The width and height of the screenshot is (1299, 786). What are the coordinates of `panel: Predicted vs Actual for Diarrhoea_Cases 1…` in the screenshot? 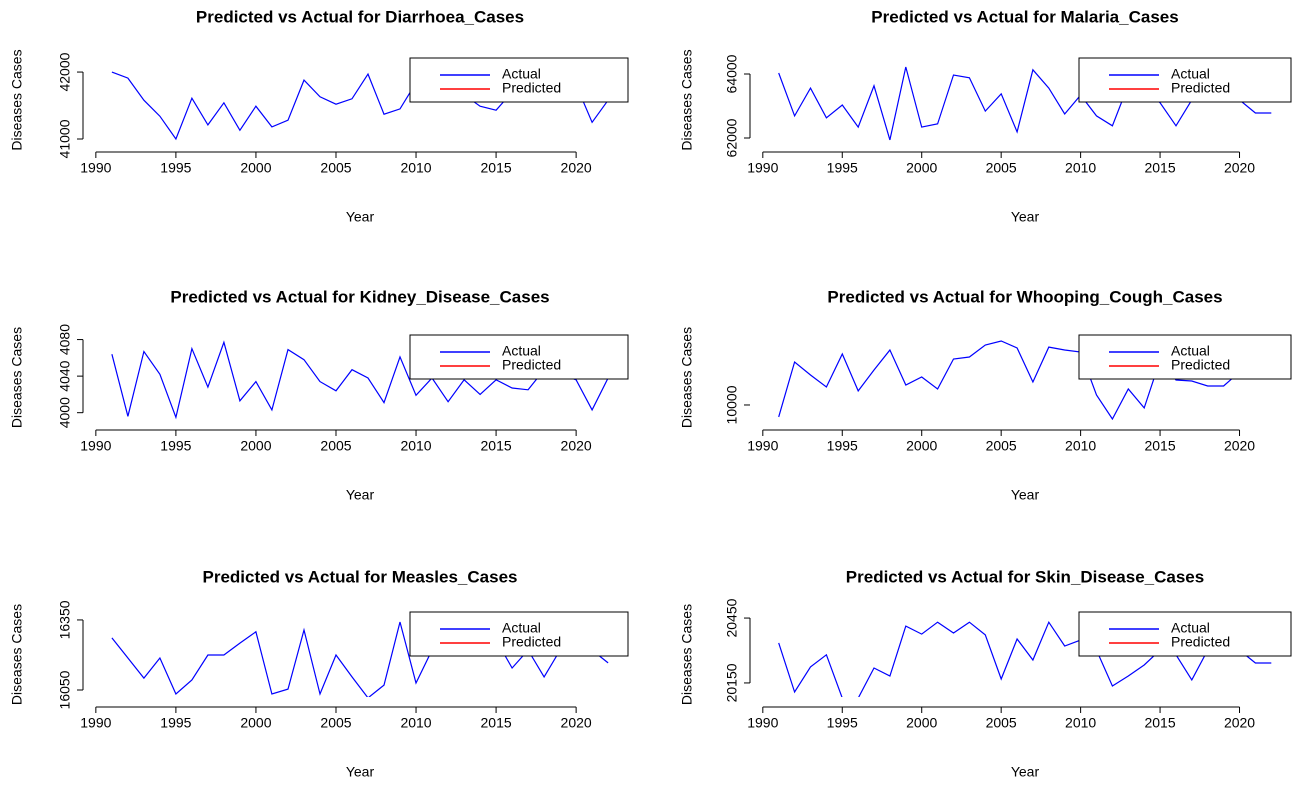 It's located at (319, 116).